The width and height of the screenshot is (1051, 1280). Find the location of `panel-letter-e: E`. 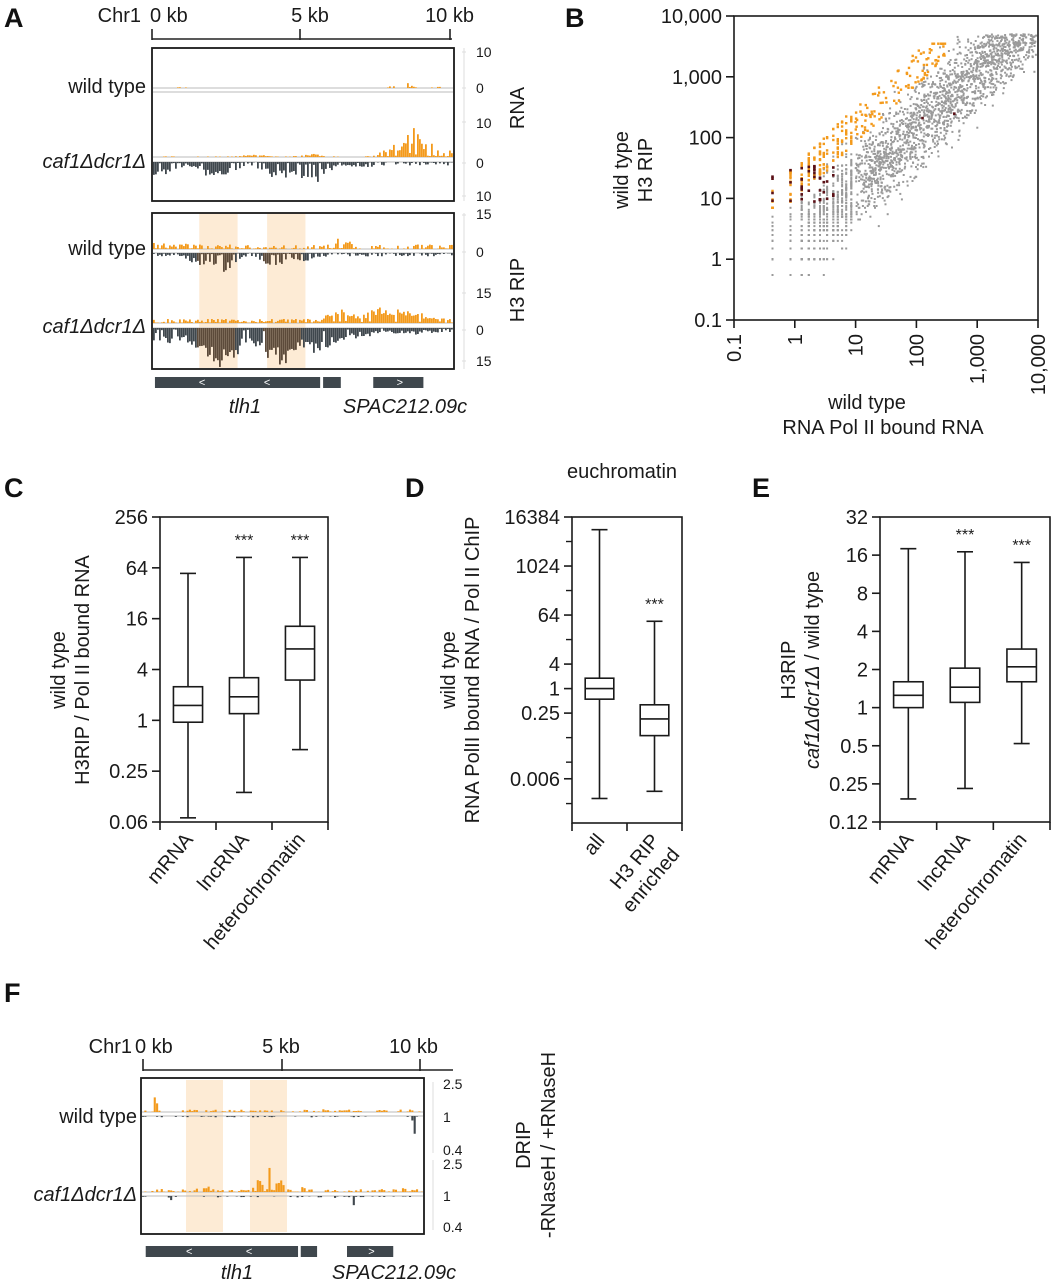

panel-letter-e: E is located at coordinates (761, 488).